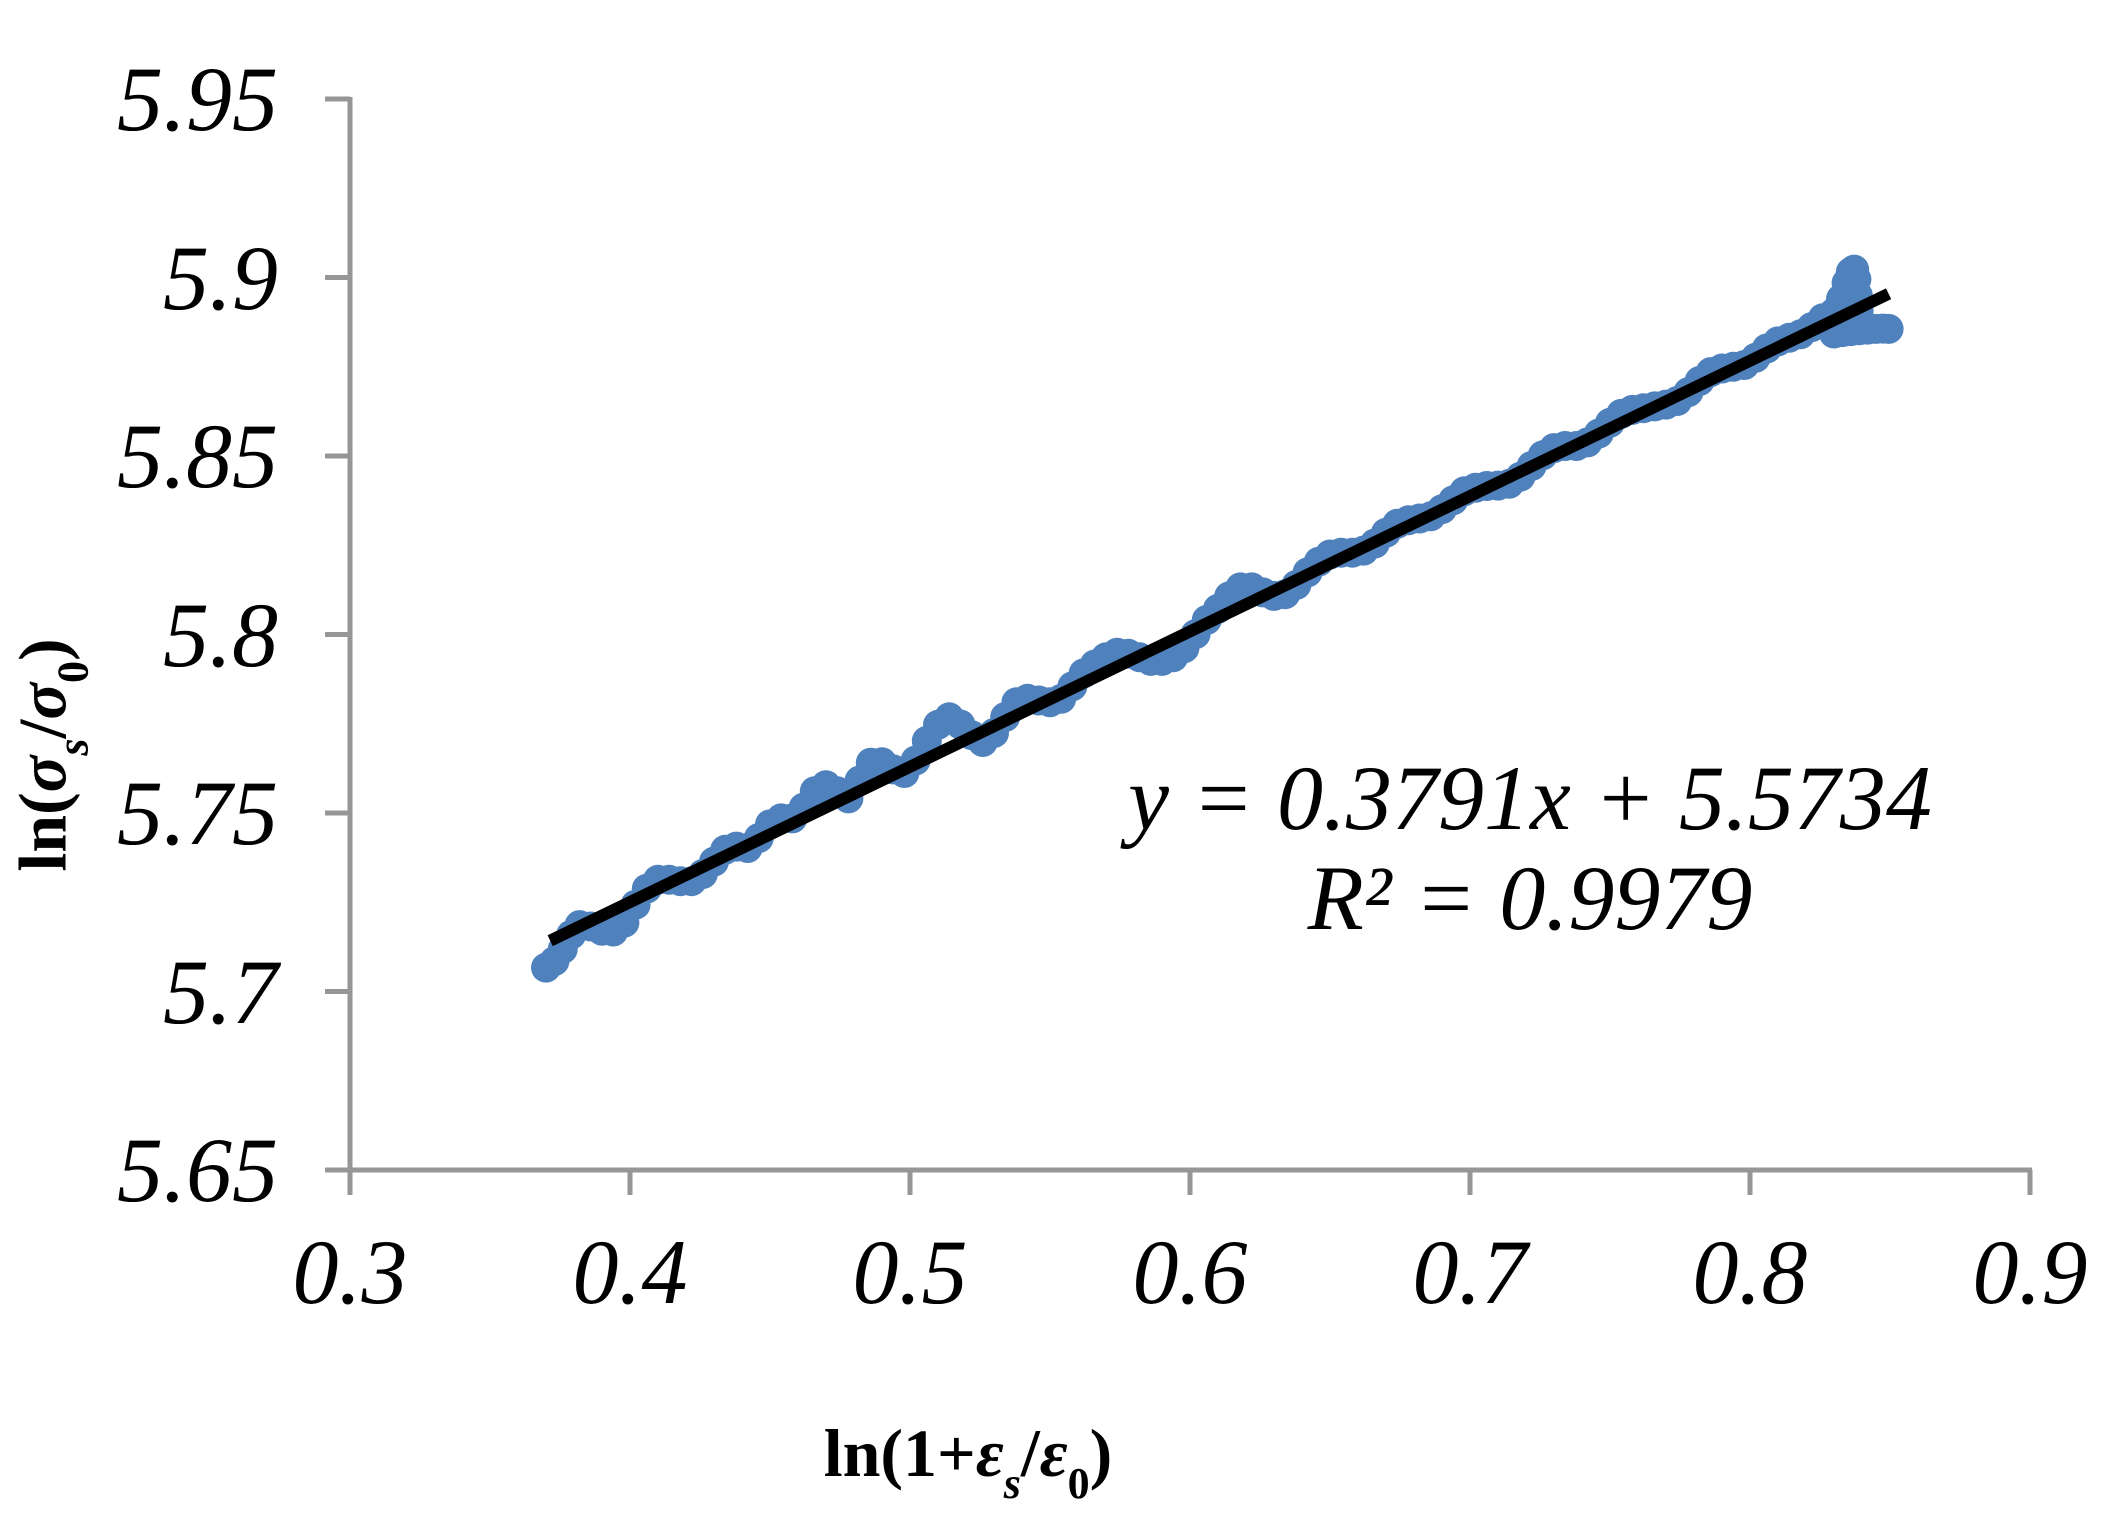 The height and width of the screenshot is (1522, 2106). Describe the element at coordinates (1750, 1272) in the screenshot. I see `x-tick-label: 0.8` at that location.